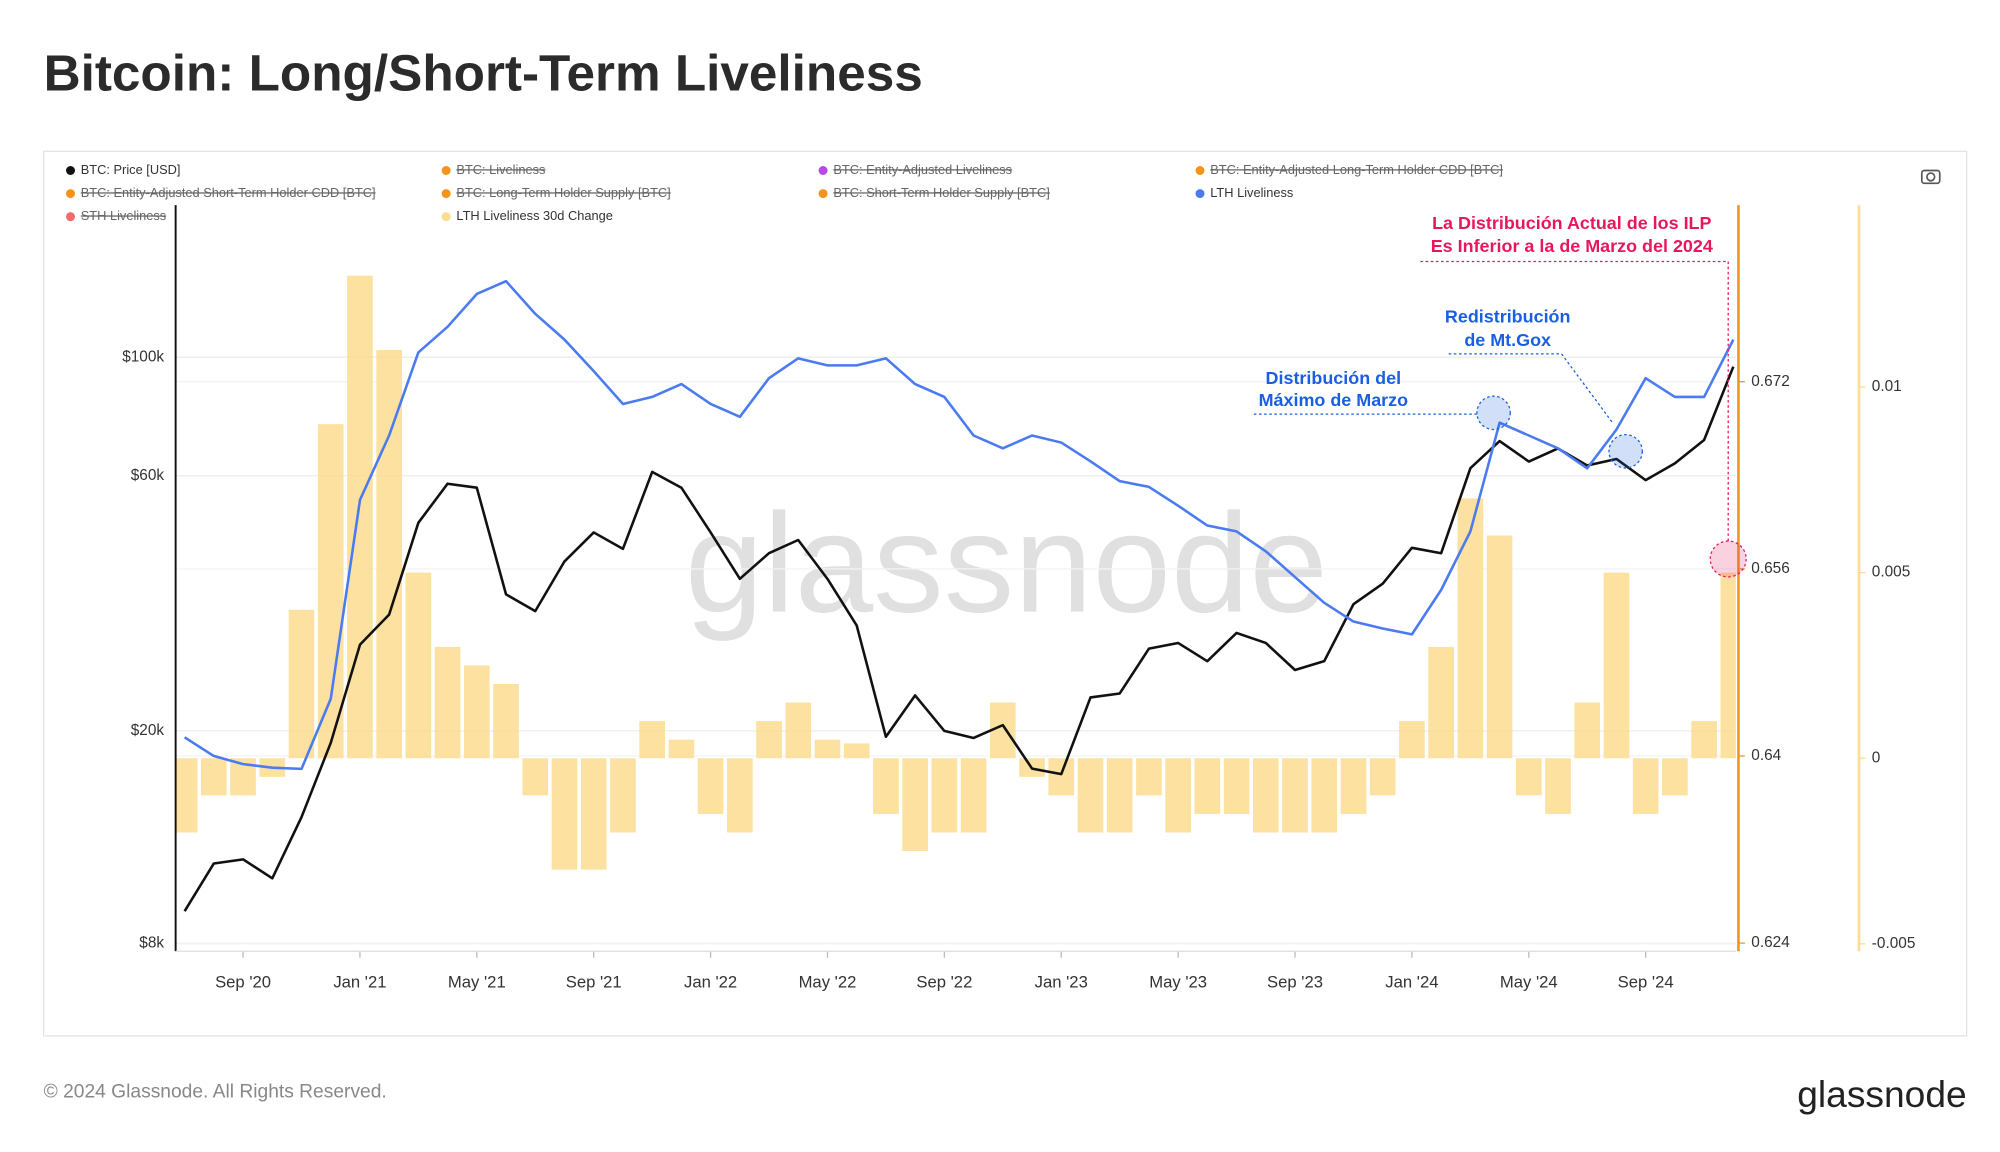  Describe the element at coordinates (944, 982) in the screenshot. I see `x-tick-label: Sep '22` at that location.